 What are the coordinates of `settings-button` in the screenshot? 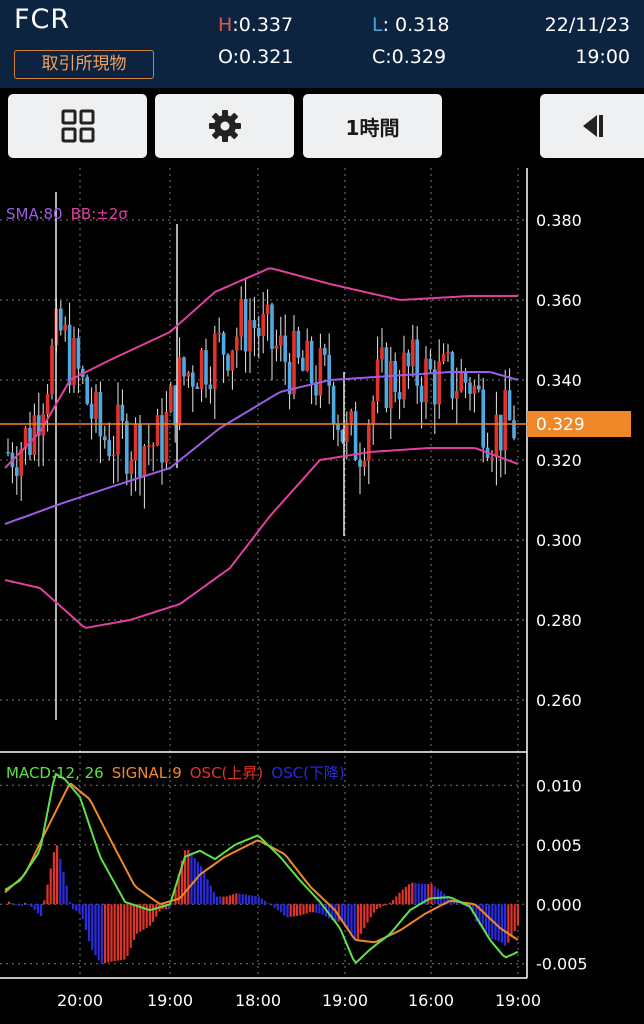 It's located at (224, 126).